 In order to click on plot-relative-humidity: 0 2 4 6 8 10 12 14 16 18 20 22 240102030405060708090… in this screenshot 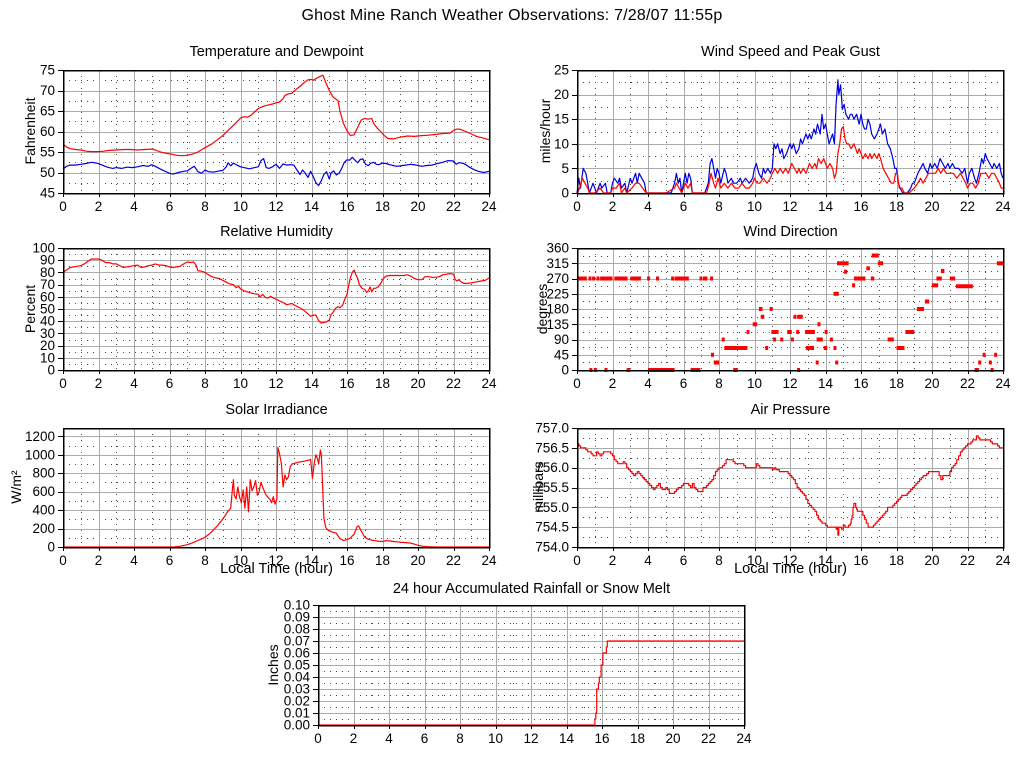, I will do `click(264, 316)`.